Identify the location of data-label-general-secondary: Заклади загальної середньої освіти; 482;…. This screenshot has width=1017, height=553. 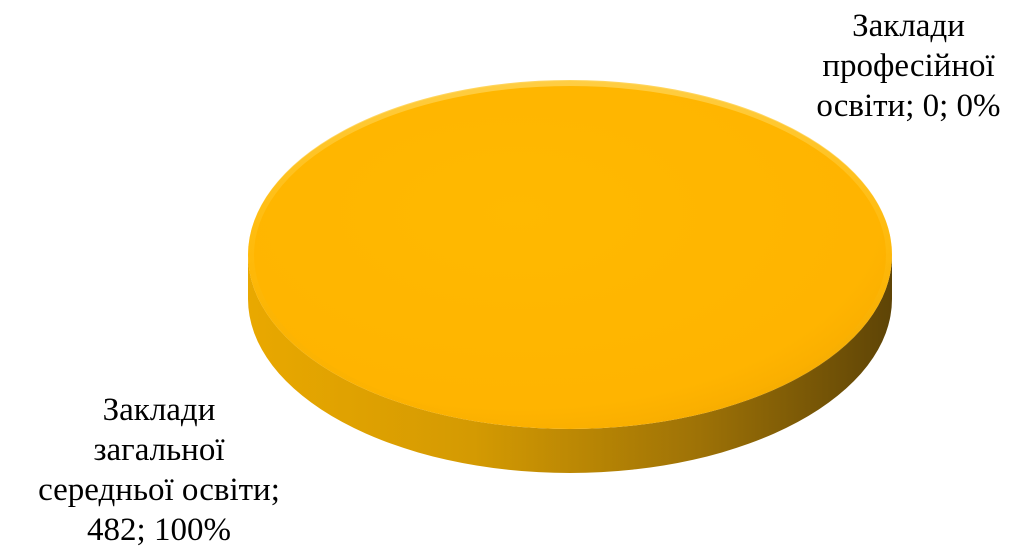
(159, 470).